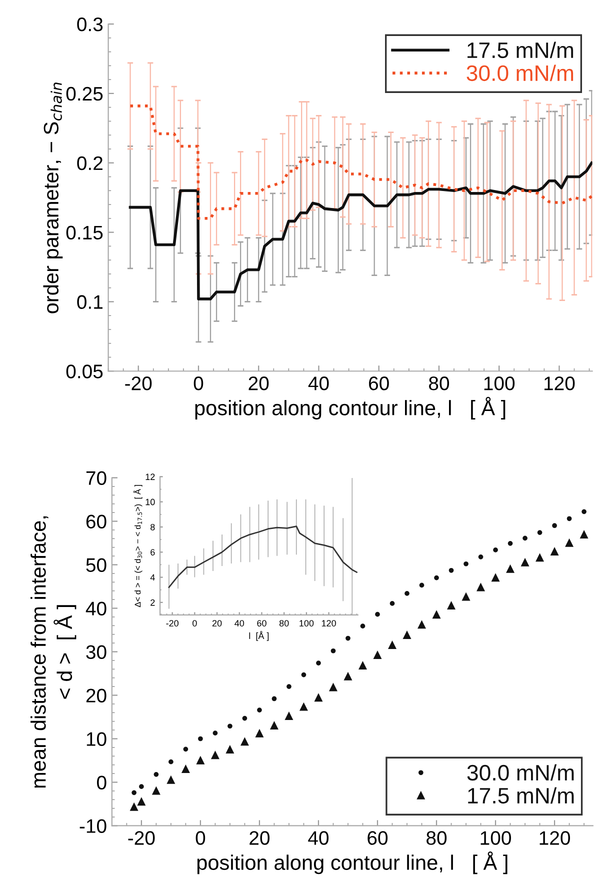 Image resolution: width=605 pixels, height=890 pixels. Describe the element at coordinates (96, 695) in the screenshot. I see `y-tick-label: 20` at that location.